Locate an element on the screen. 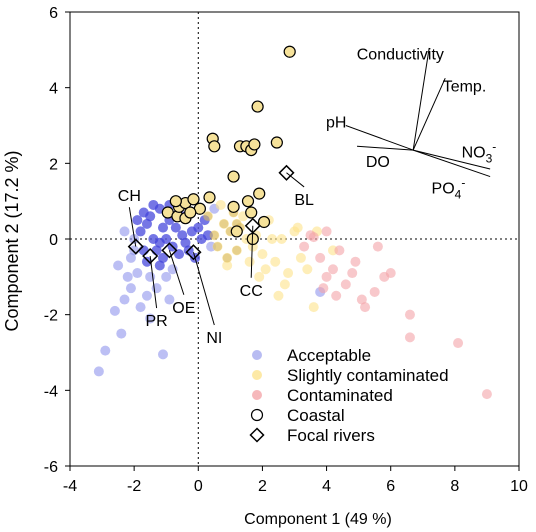 The height and width of the screenshot is (532, 536). loading-label: NO3- is located at coordinates (479, 153).